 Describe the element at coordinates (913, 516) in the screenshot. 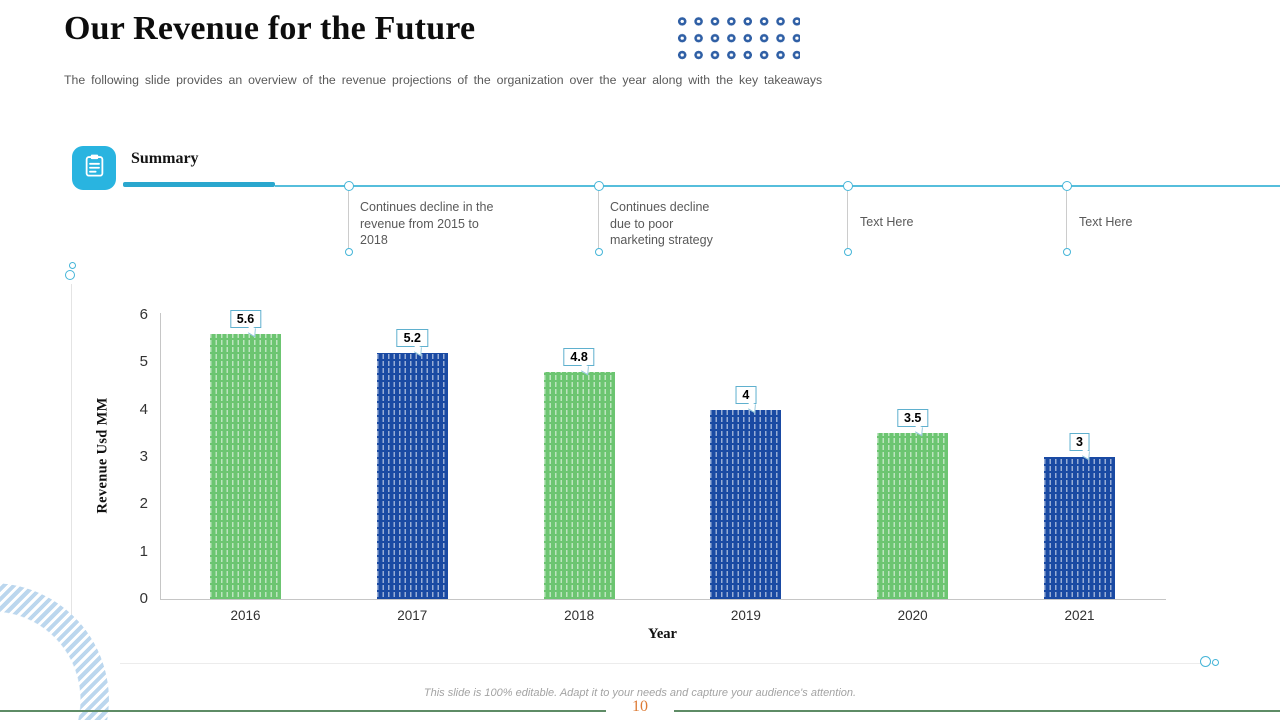

I see `bar-2020` at that location.